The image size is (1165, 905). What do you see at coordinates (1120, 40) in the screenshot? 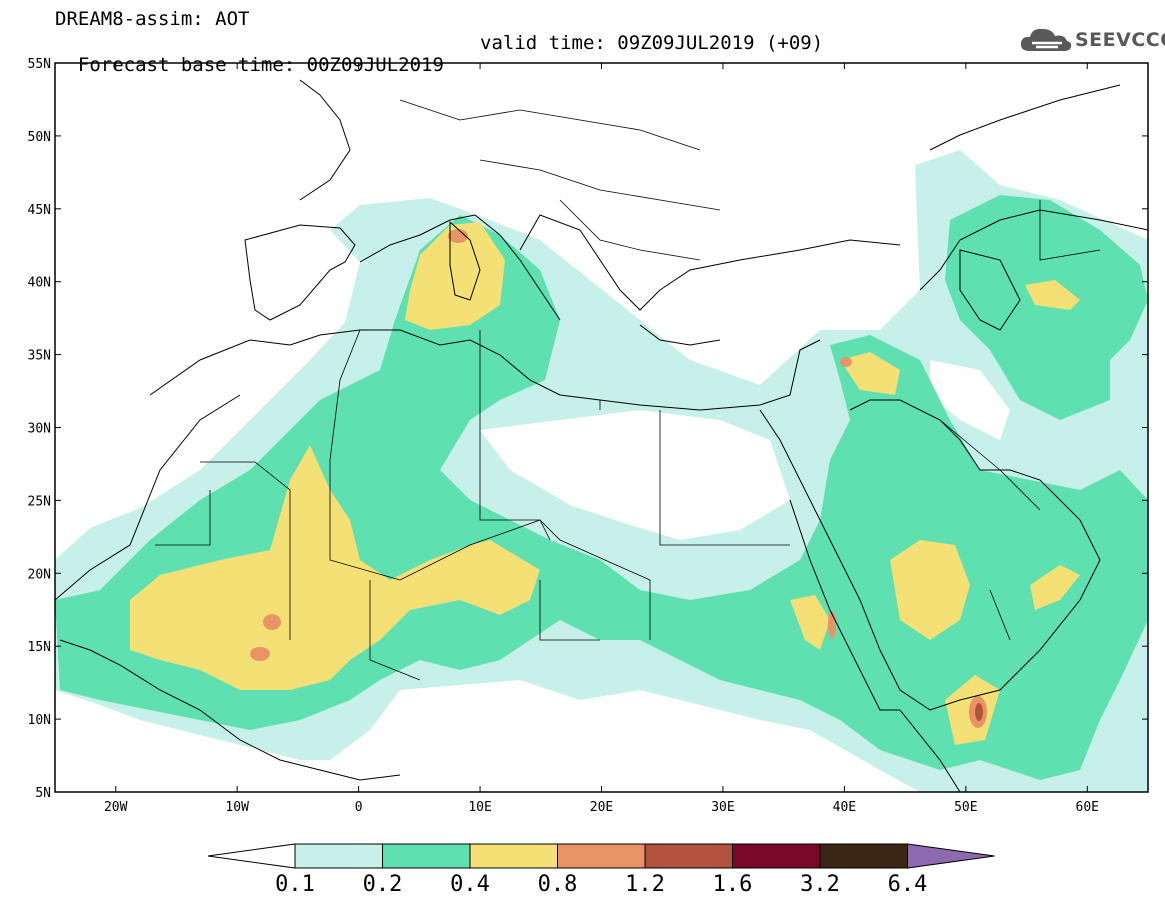
I see `logo-text: SEEVCCC` at bounding box center [1120, 40].